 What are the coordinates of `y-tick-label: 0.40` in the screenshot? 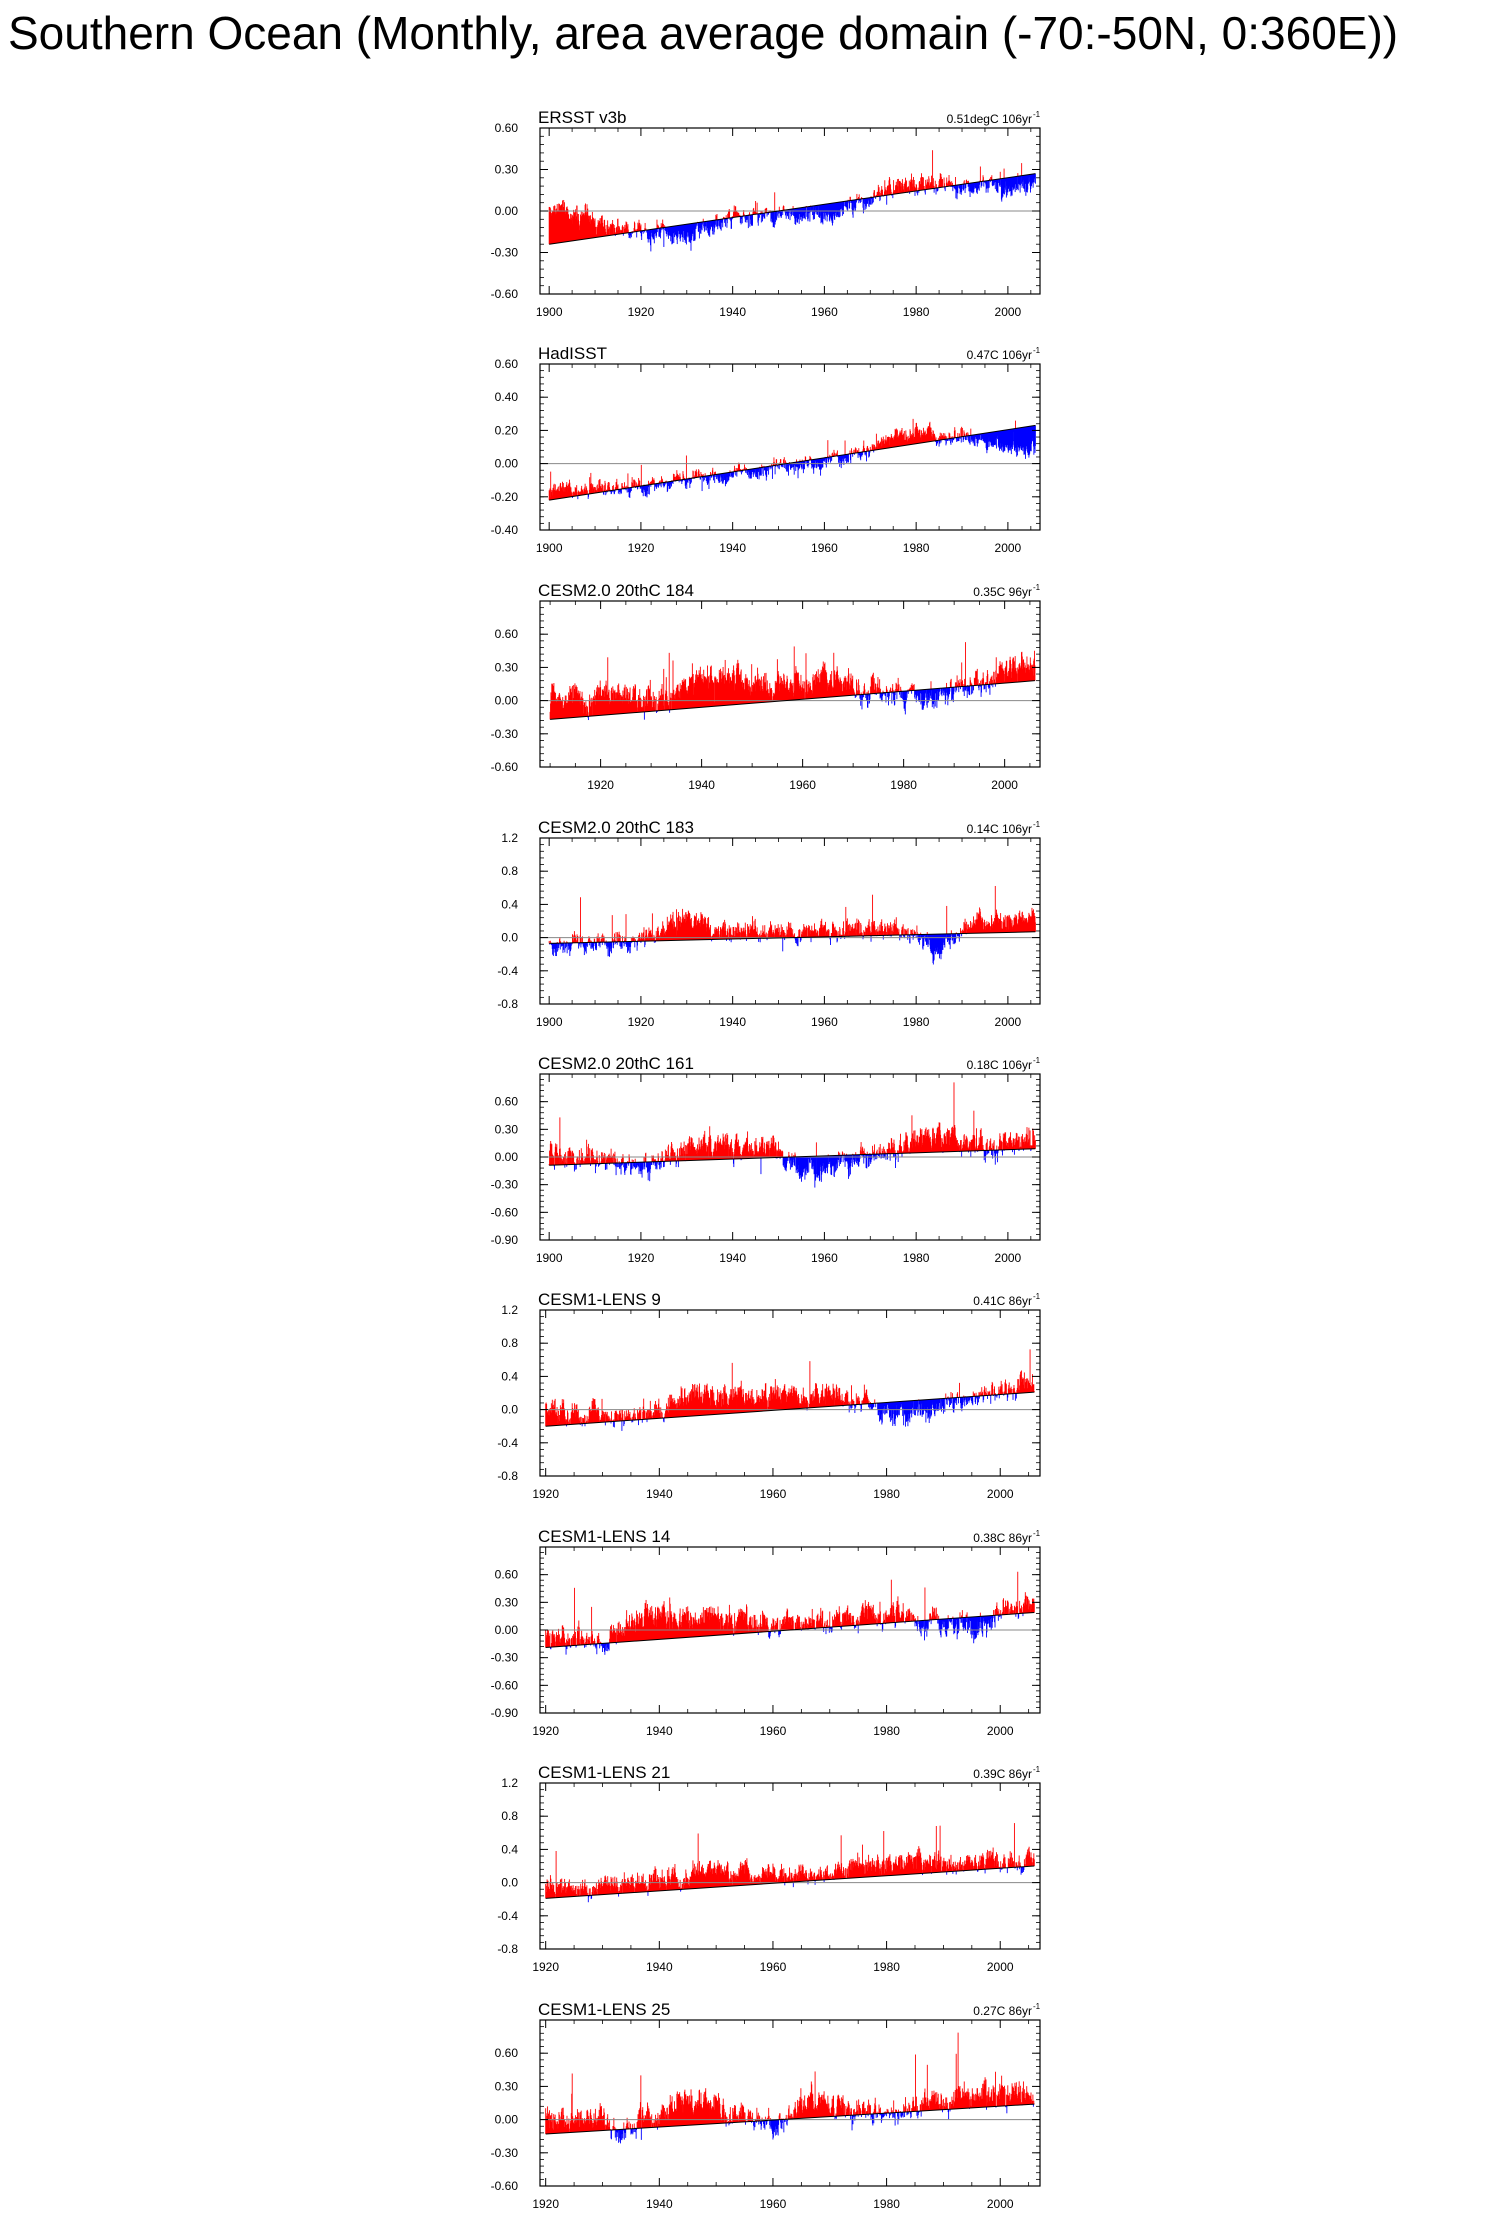 It's located at (507, 397).